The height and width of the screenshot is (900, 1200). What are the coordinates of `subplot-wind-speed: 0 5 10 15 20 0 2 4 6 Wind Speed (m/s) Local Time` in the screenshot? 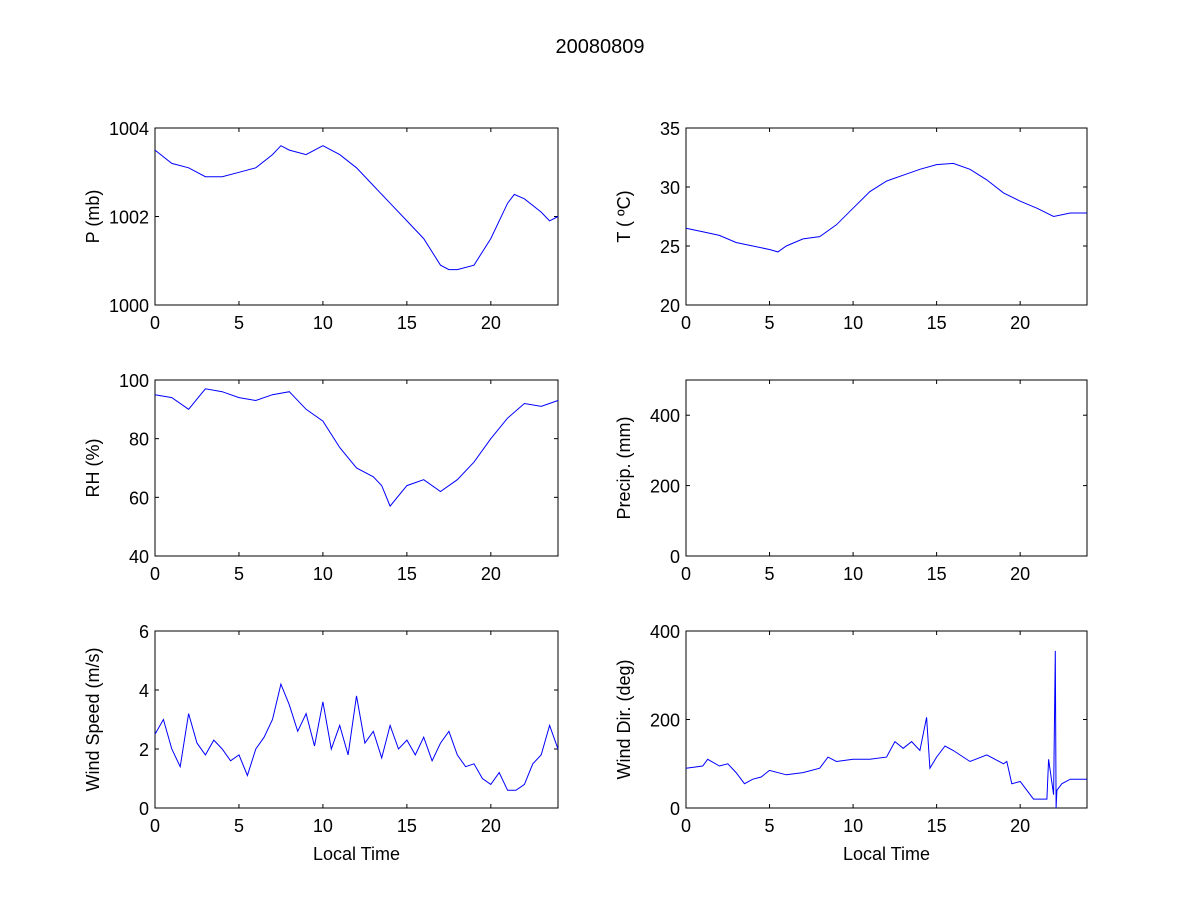 It's located at (321, 743).